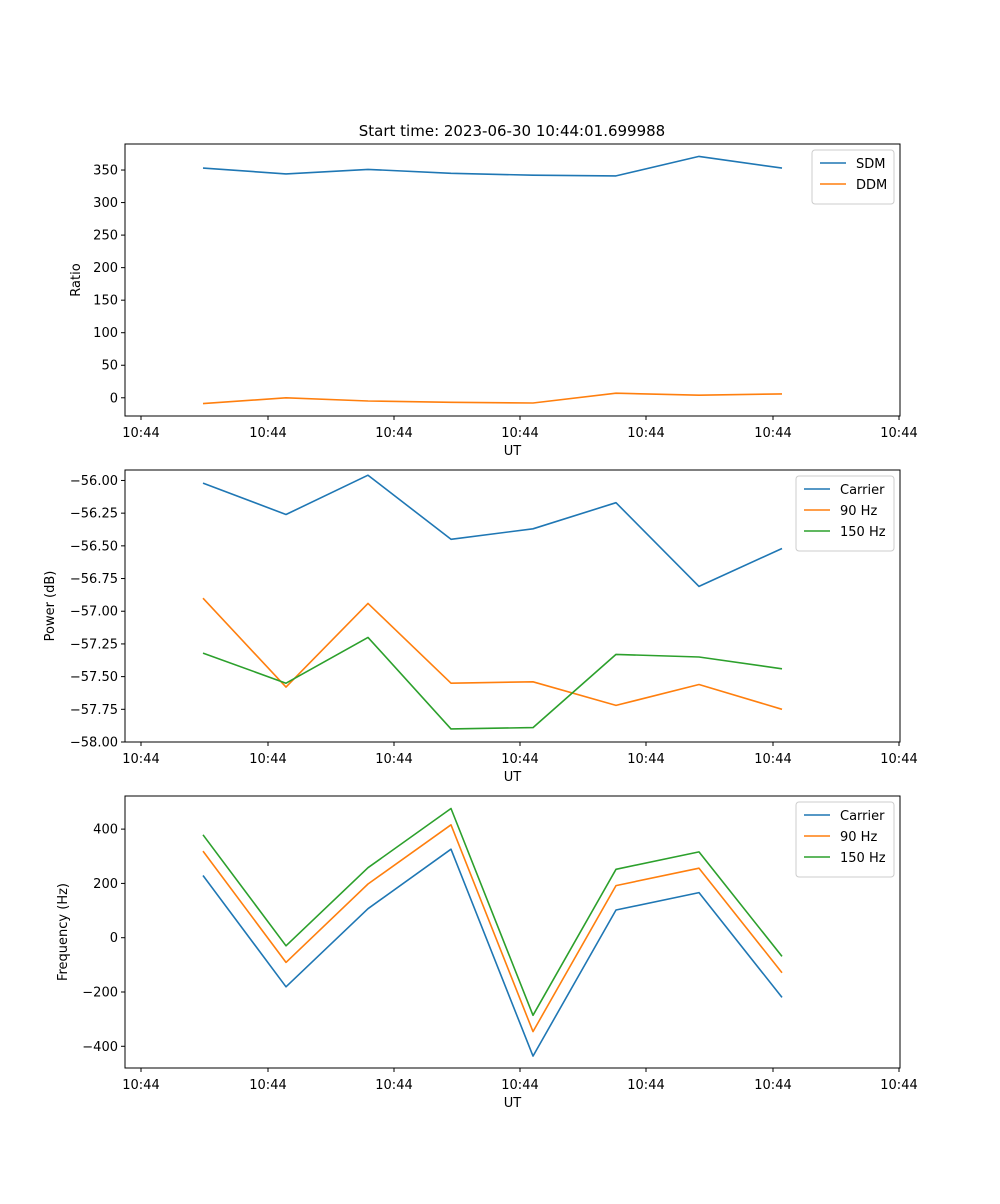 Image resolution: width=1000 pixels, height=1204 pixels. Describe the element at coordinates (512, 131) in the screenshot. I see `figure-title: Start time: 2023-06-30 10:44:01.699988` at that location.